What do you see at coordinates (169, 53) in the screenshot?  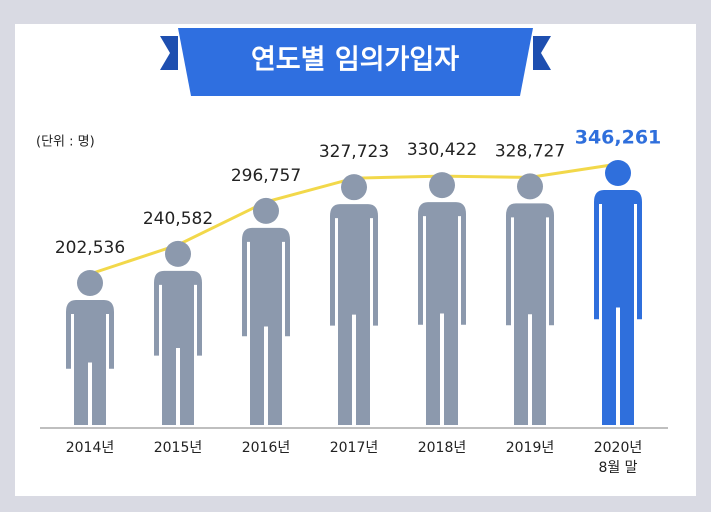 I see `ribbon-left-tail` at bounding box center [169, 53].